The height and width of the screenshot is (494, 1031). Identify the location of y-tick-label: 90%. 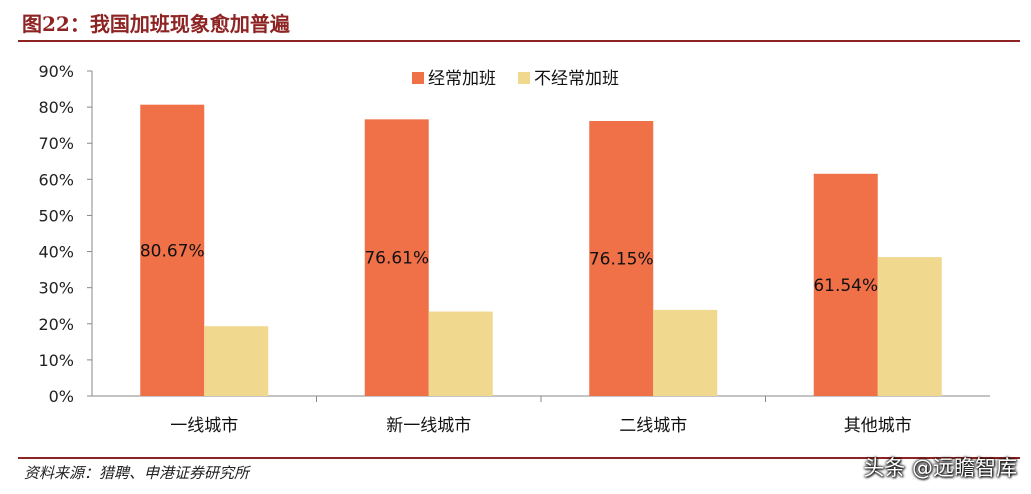
(56, 71).